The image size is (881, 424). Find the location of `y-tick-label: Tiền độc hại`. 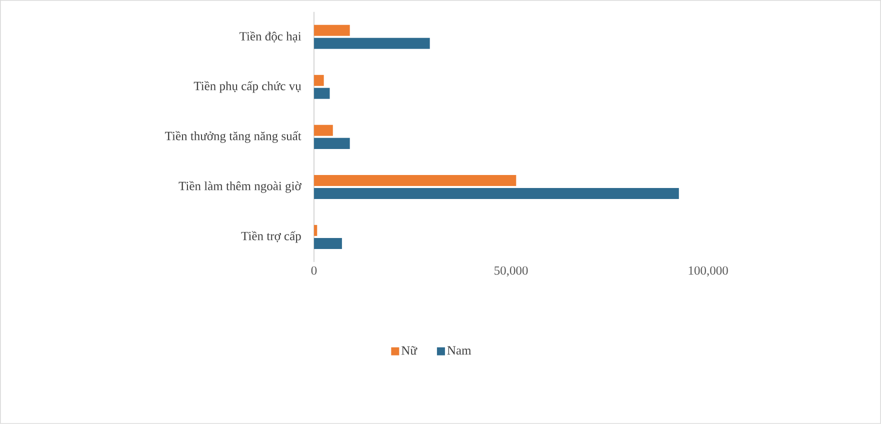

y-tick-label: Tiền độc hại is located at coordinates (271, 37).